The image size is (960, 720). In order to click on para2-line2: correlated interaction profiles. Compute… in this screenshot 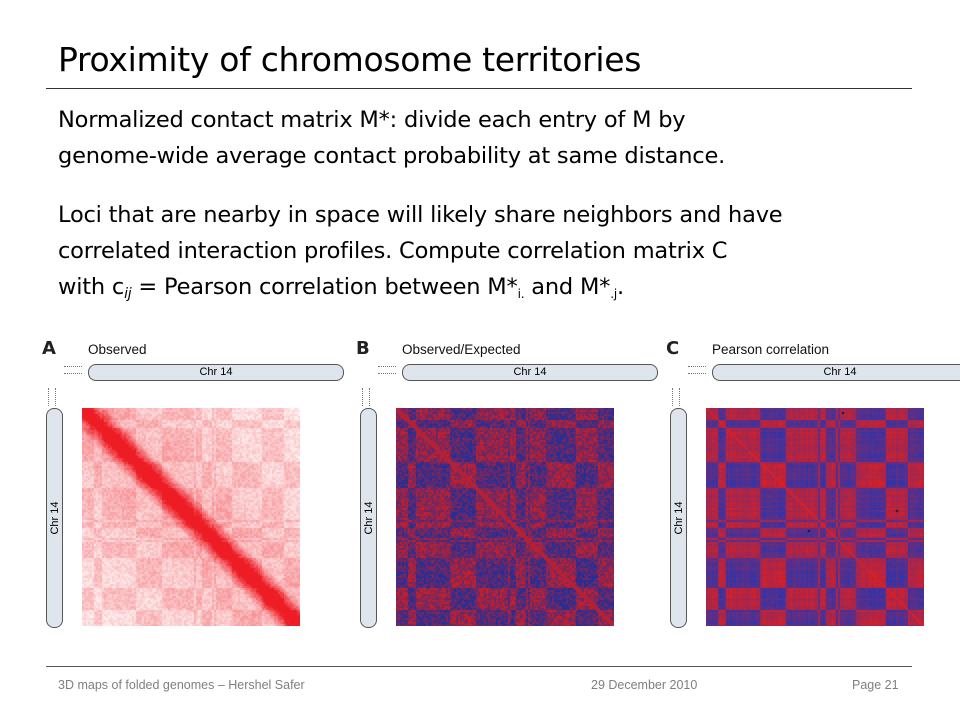, I will do `click(393, 251)`.